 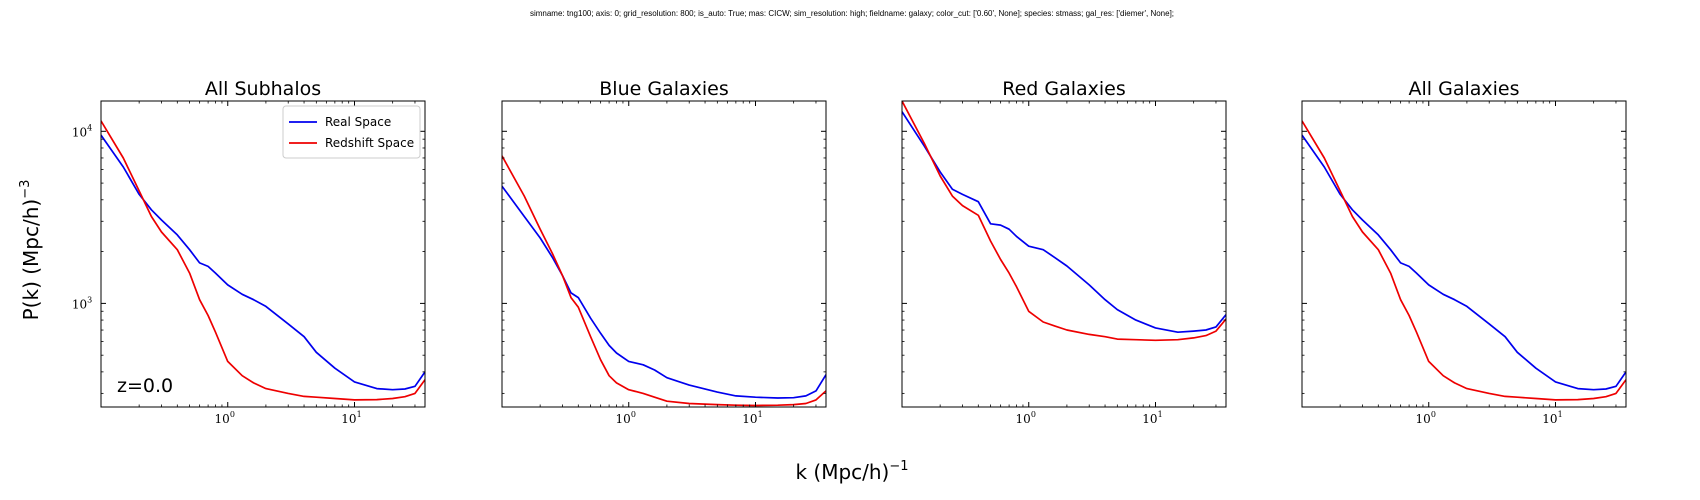 I want to click on redshift-annotation: z=0.0, so click(x=145, y=386).